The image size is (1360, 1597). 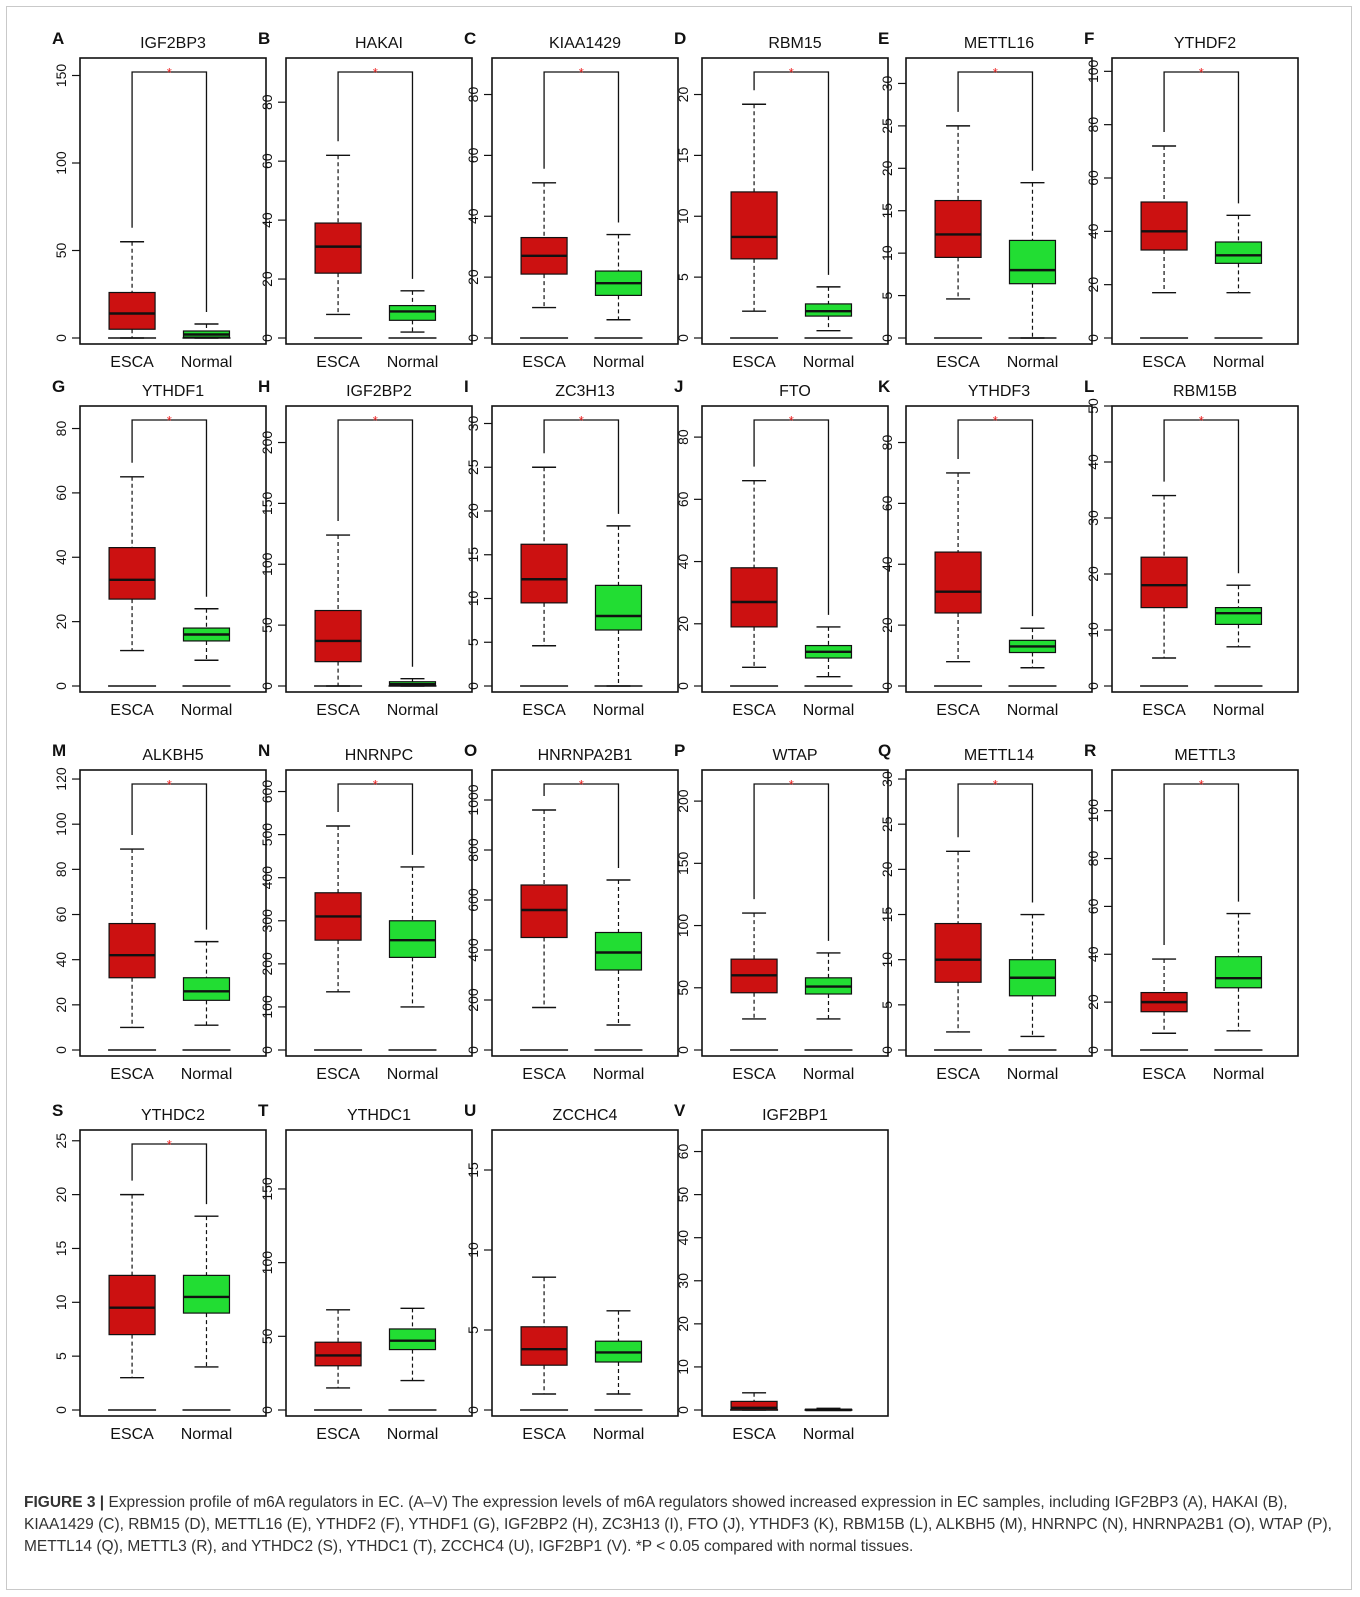 I want to click on panel-title: HNRNPC, so click(x=379, y=755).